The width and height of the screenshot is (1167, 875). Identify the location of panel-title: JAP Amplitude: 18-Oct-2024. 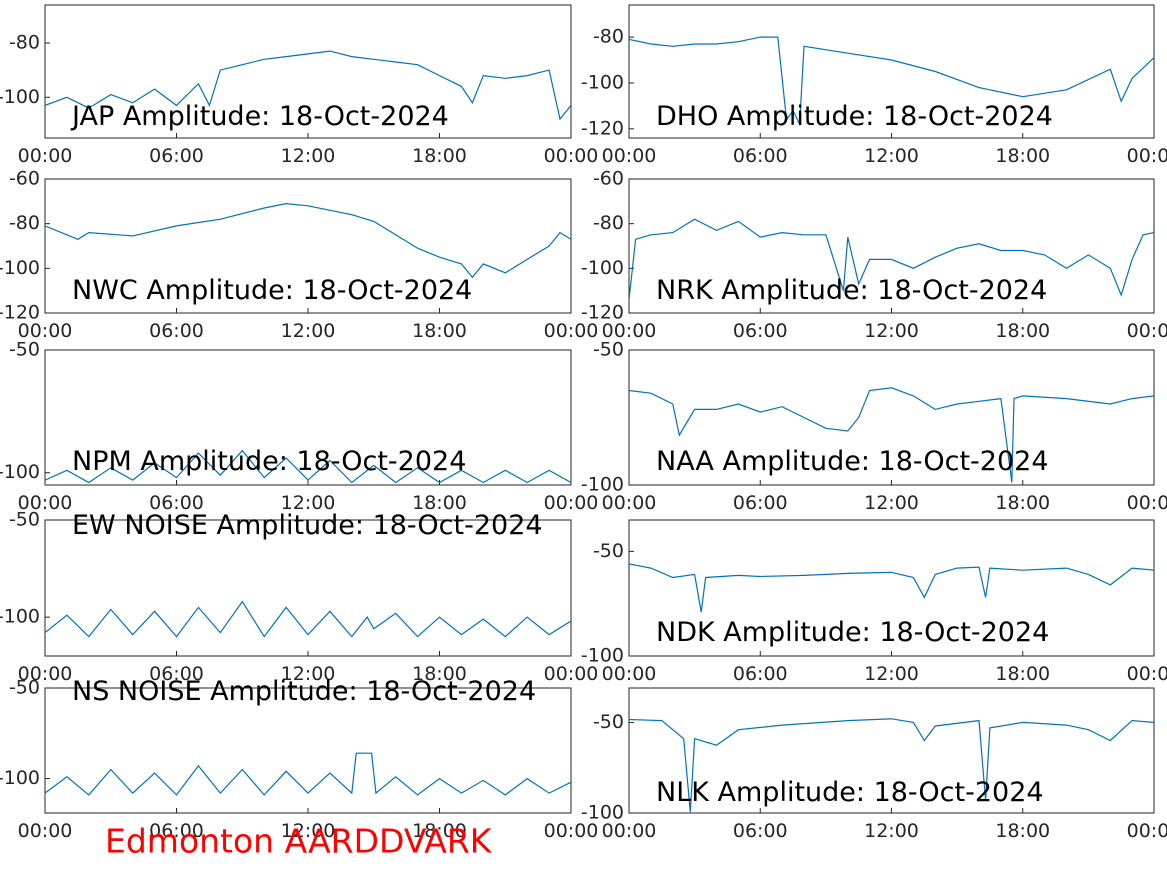
(259, 116).